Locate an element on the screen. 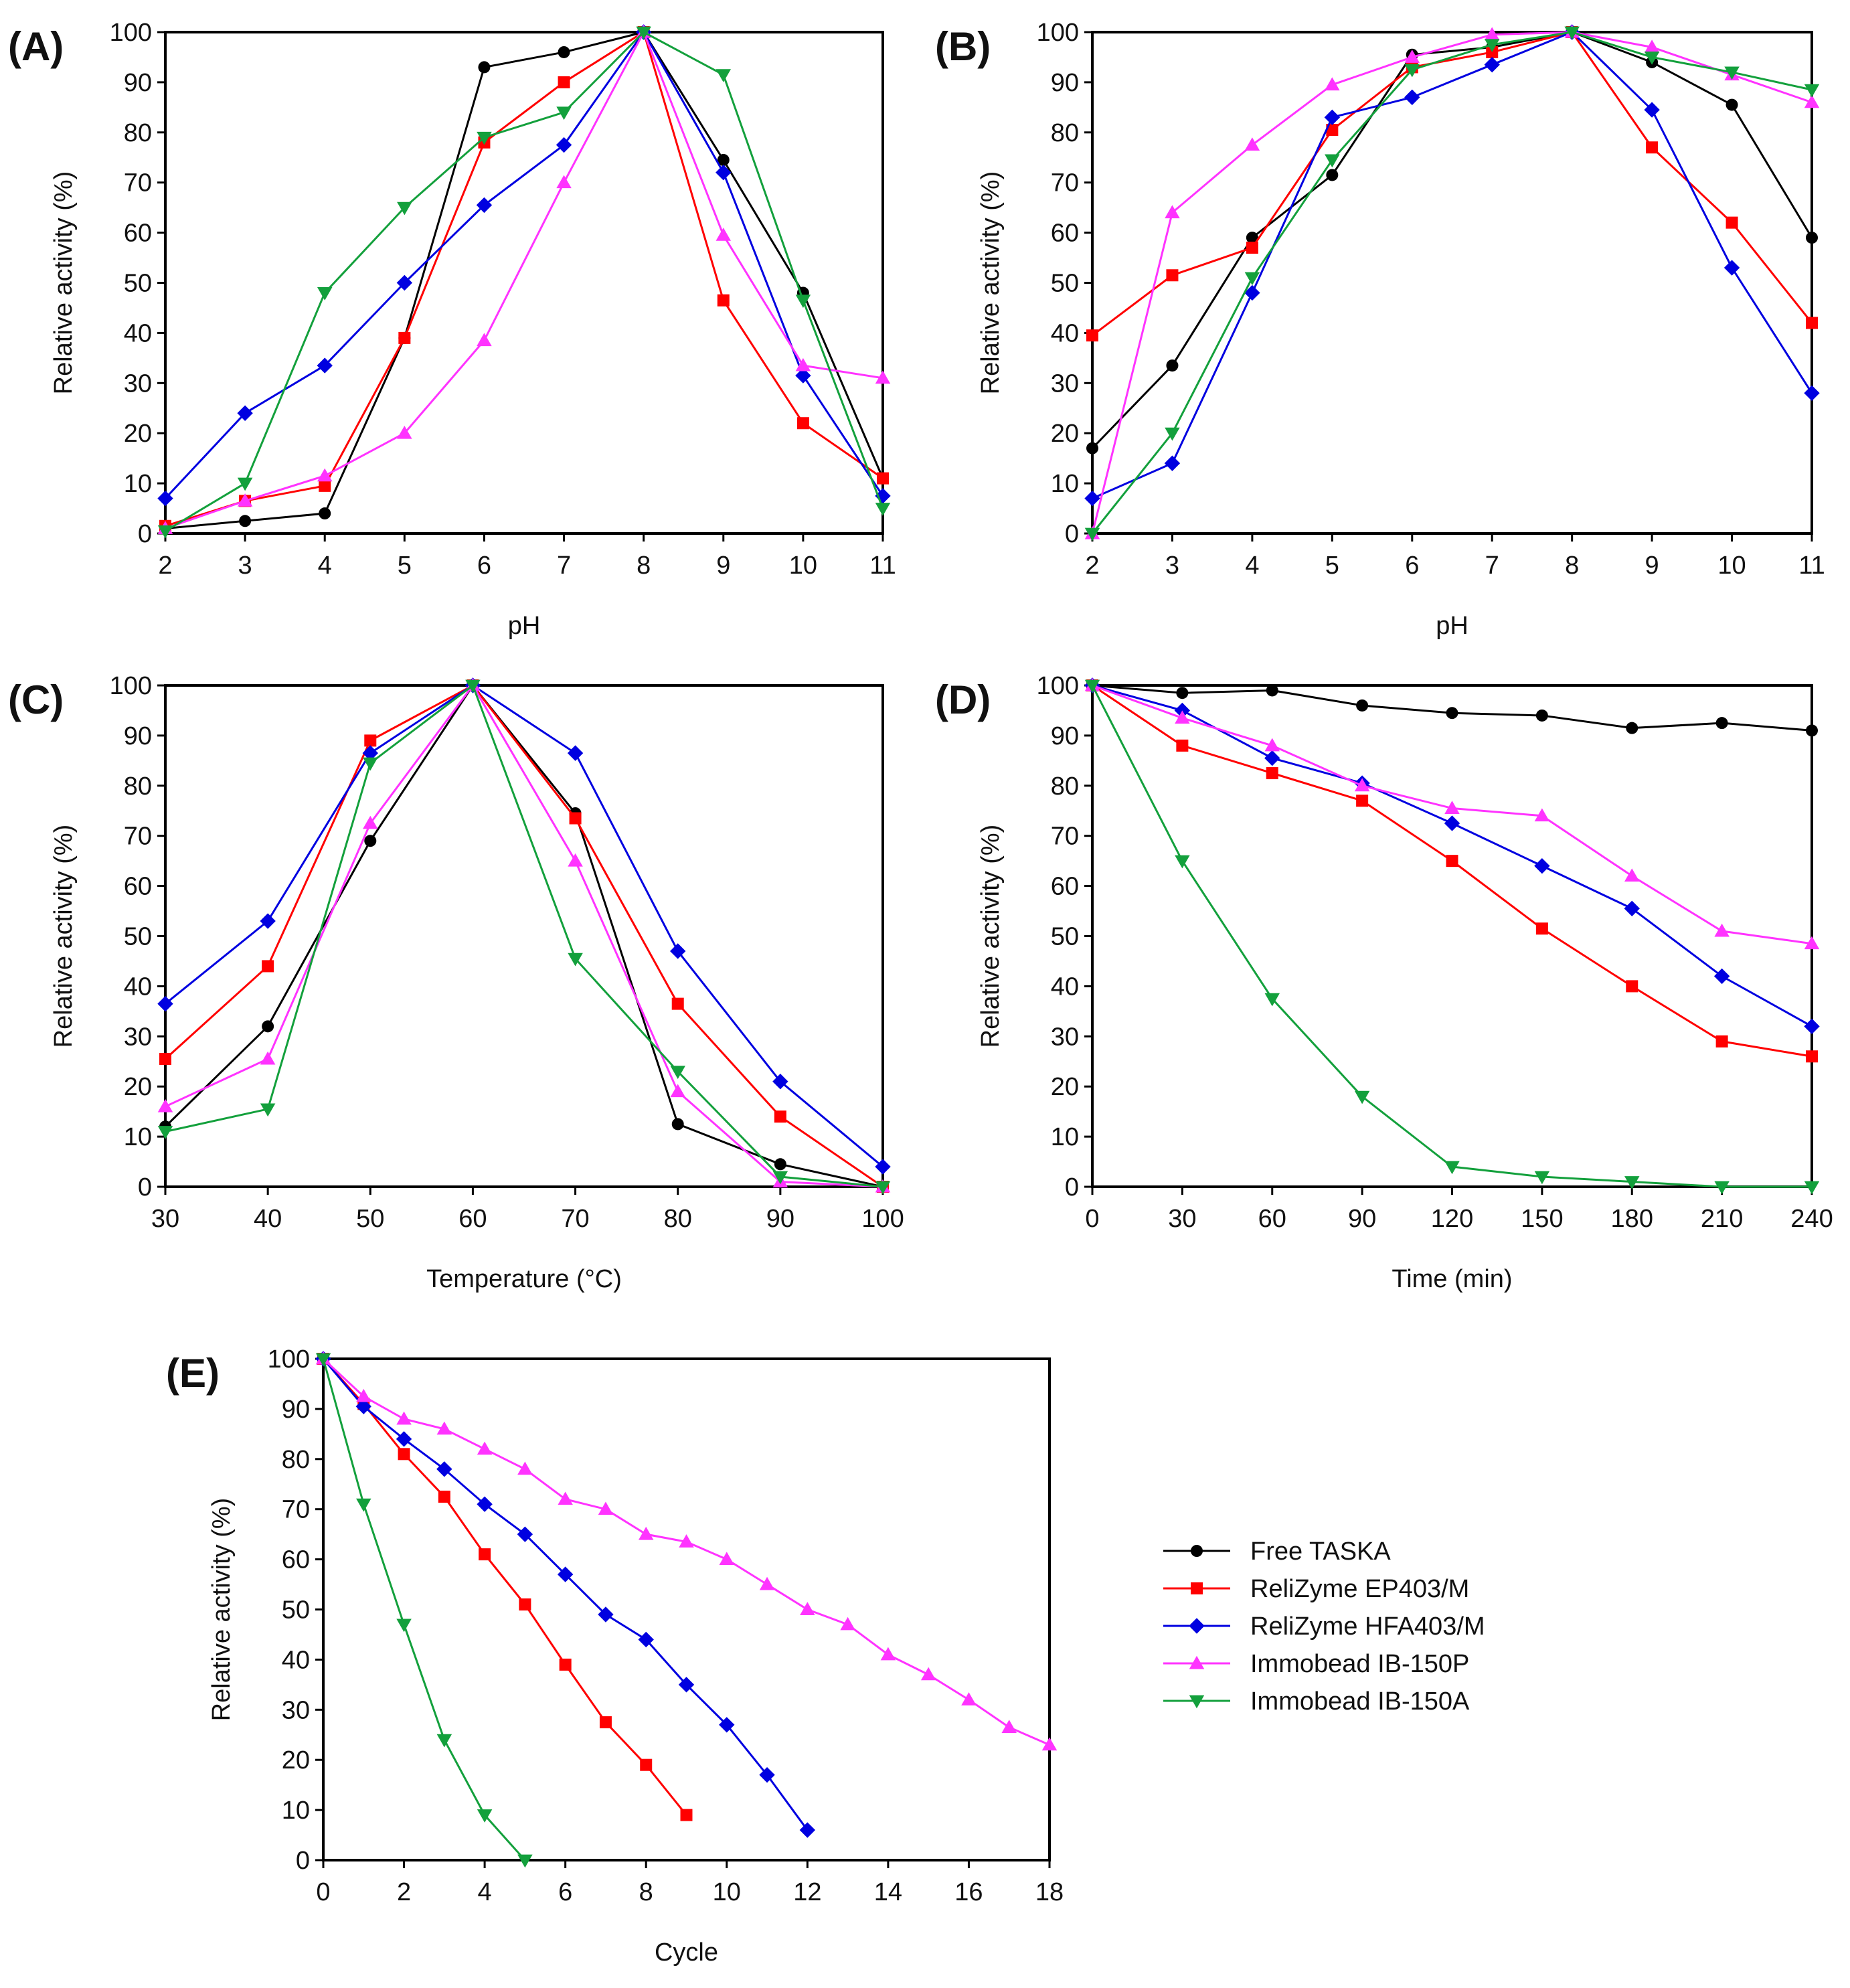 The image size is (1850, 1988). series-immobead-ib-150p is located at coordinates (686, 1551).